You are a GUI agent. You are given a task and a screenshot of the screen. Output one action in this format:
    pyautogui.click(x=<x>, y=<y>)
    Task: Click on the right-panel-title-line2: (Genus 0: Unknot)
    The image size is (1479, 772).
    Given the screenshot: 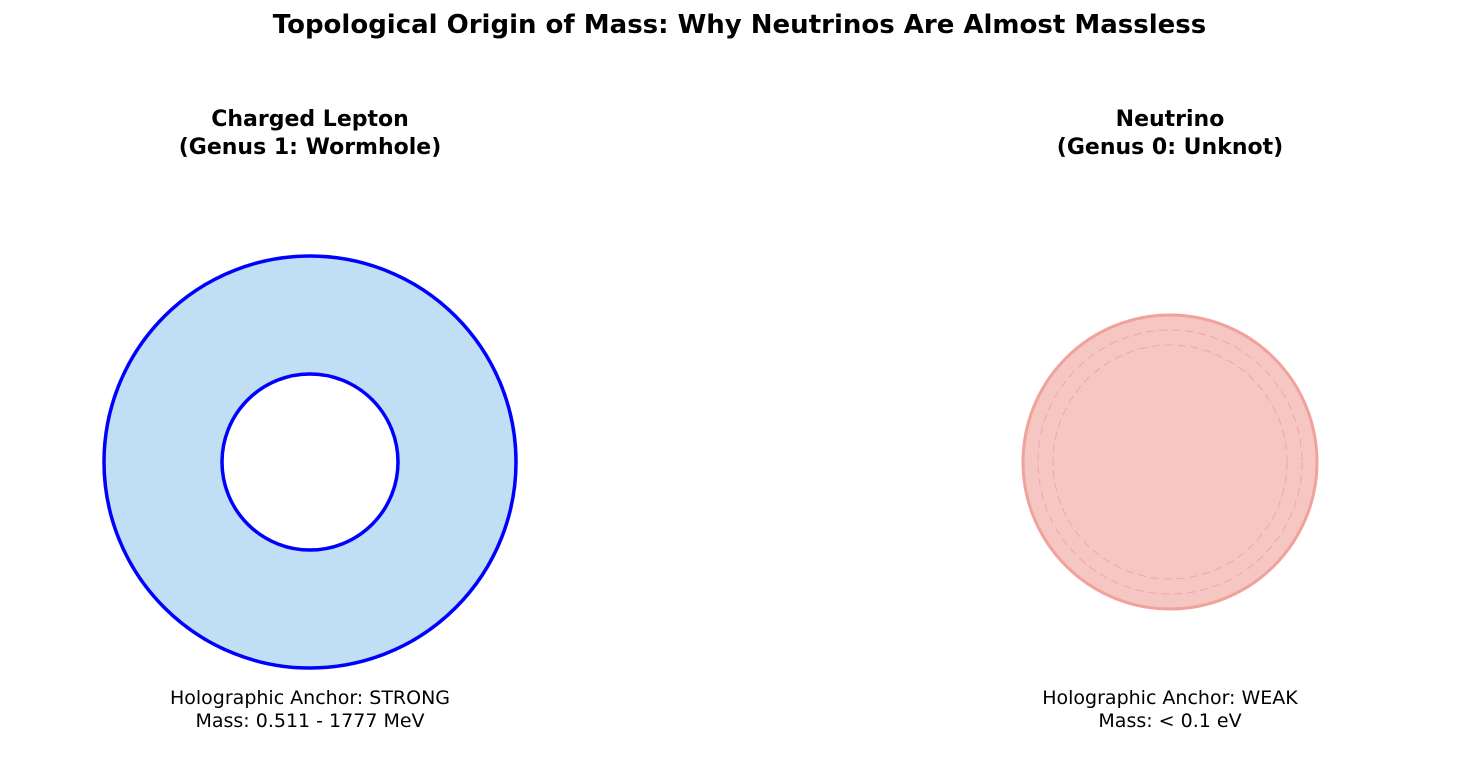 What is the action you would take?
    pyautogui.click(x=1170, y=147)
    